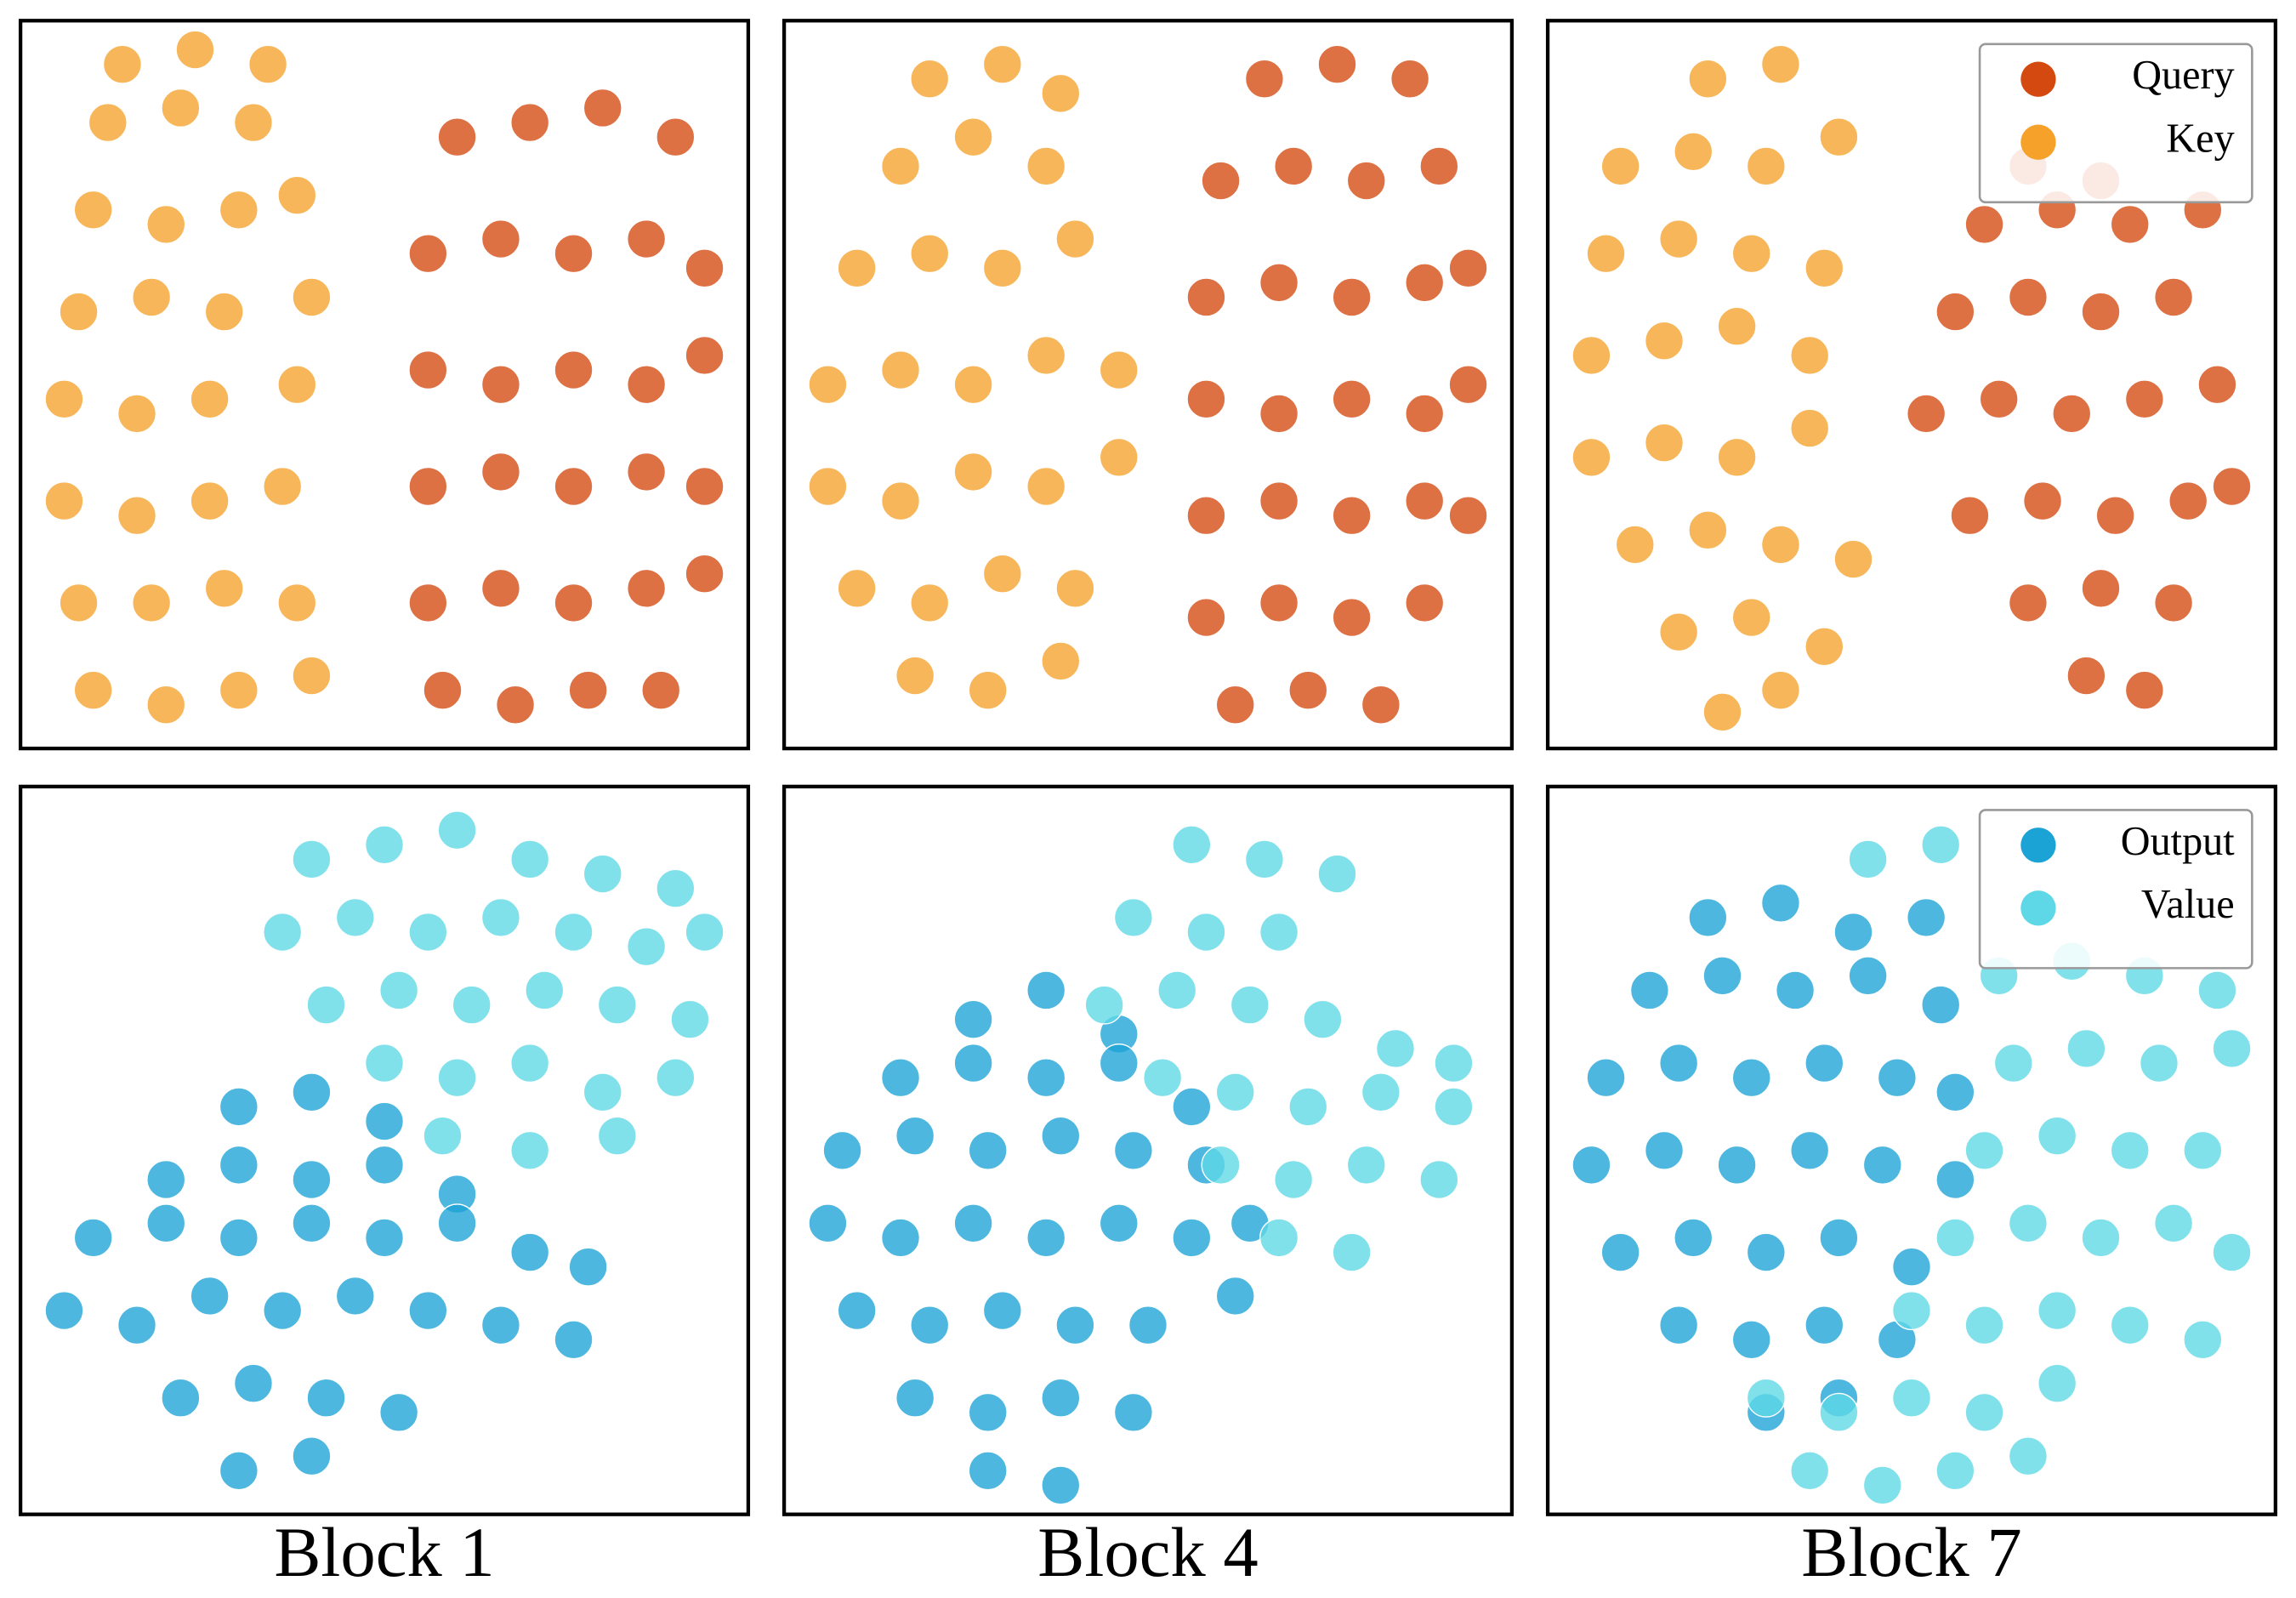 This screenshot has width=2296, height=1598. I want to click on panel-frame, so click(384, 385).